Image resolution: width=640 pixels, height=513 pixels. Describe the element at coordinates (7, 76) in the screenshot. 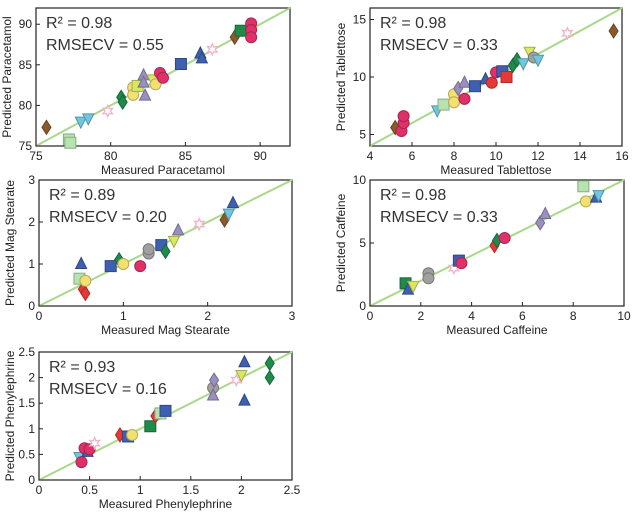

I see `y-axis-label: Predicted Paracetamol` at that location.